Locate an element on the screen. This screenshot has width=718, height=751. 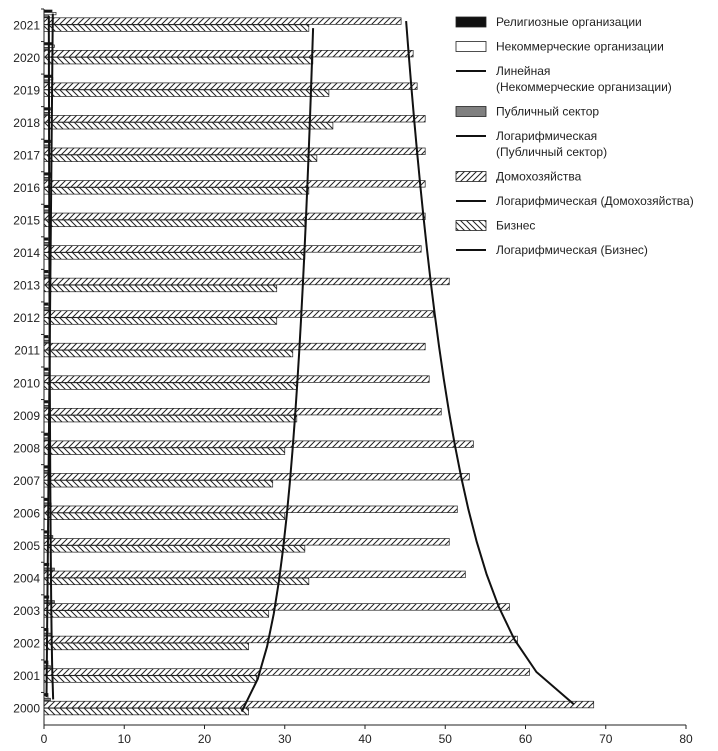
legend-label: Логарифмическая (Домохозяйства) is located at coordinates (595, 201).